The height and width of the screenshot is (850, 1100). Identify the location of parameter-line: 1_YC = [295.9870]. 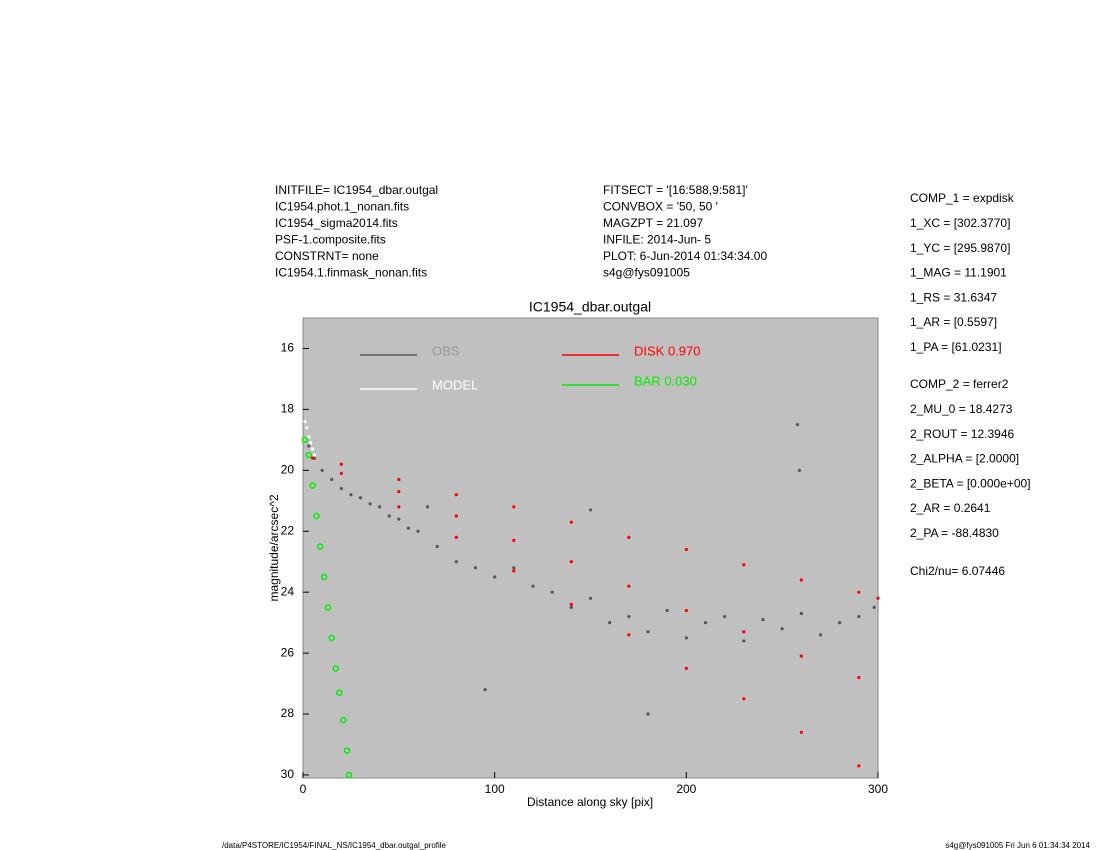
(960, 248).